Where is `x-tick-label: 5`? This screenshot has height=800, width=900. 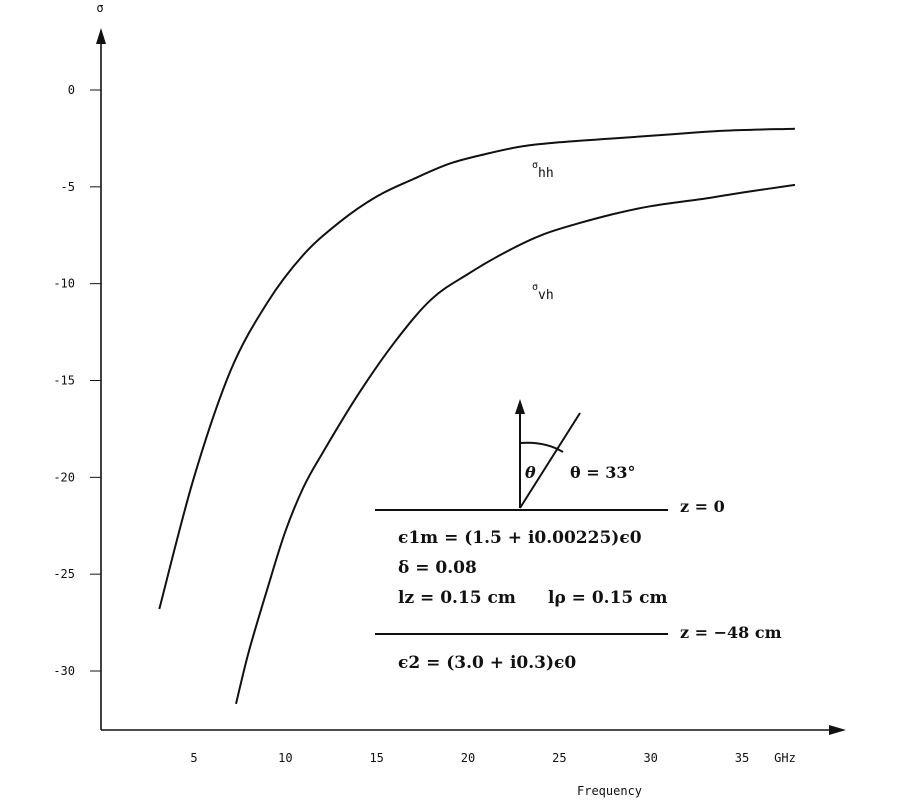
x-tick-label: 5 is located at coordinates (193, 758).